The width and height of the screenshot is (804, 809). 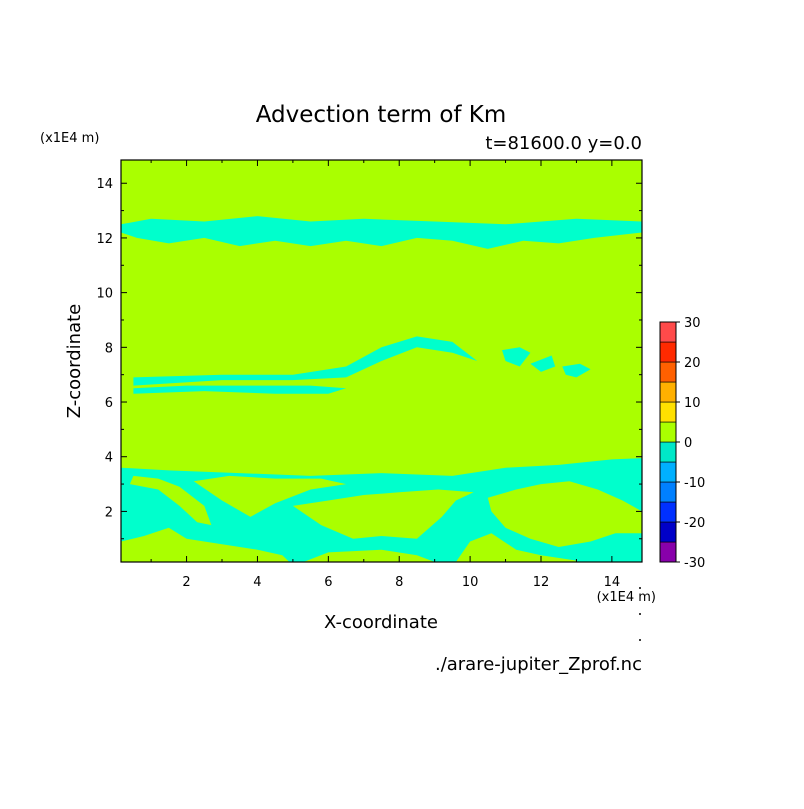 What do you see at coordinates (109, 348) in the screenshot?
I see `y-tick-label: 8` at bounding box center [109, 348].